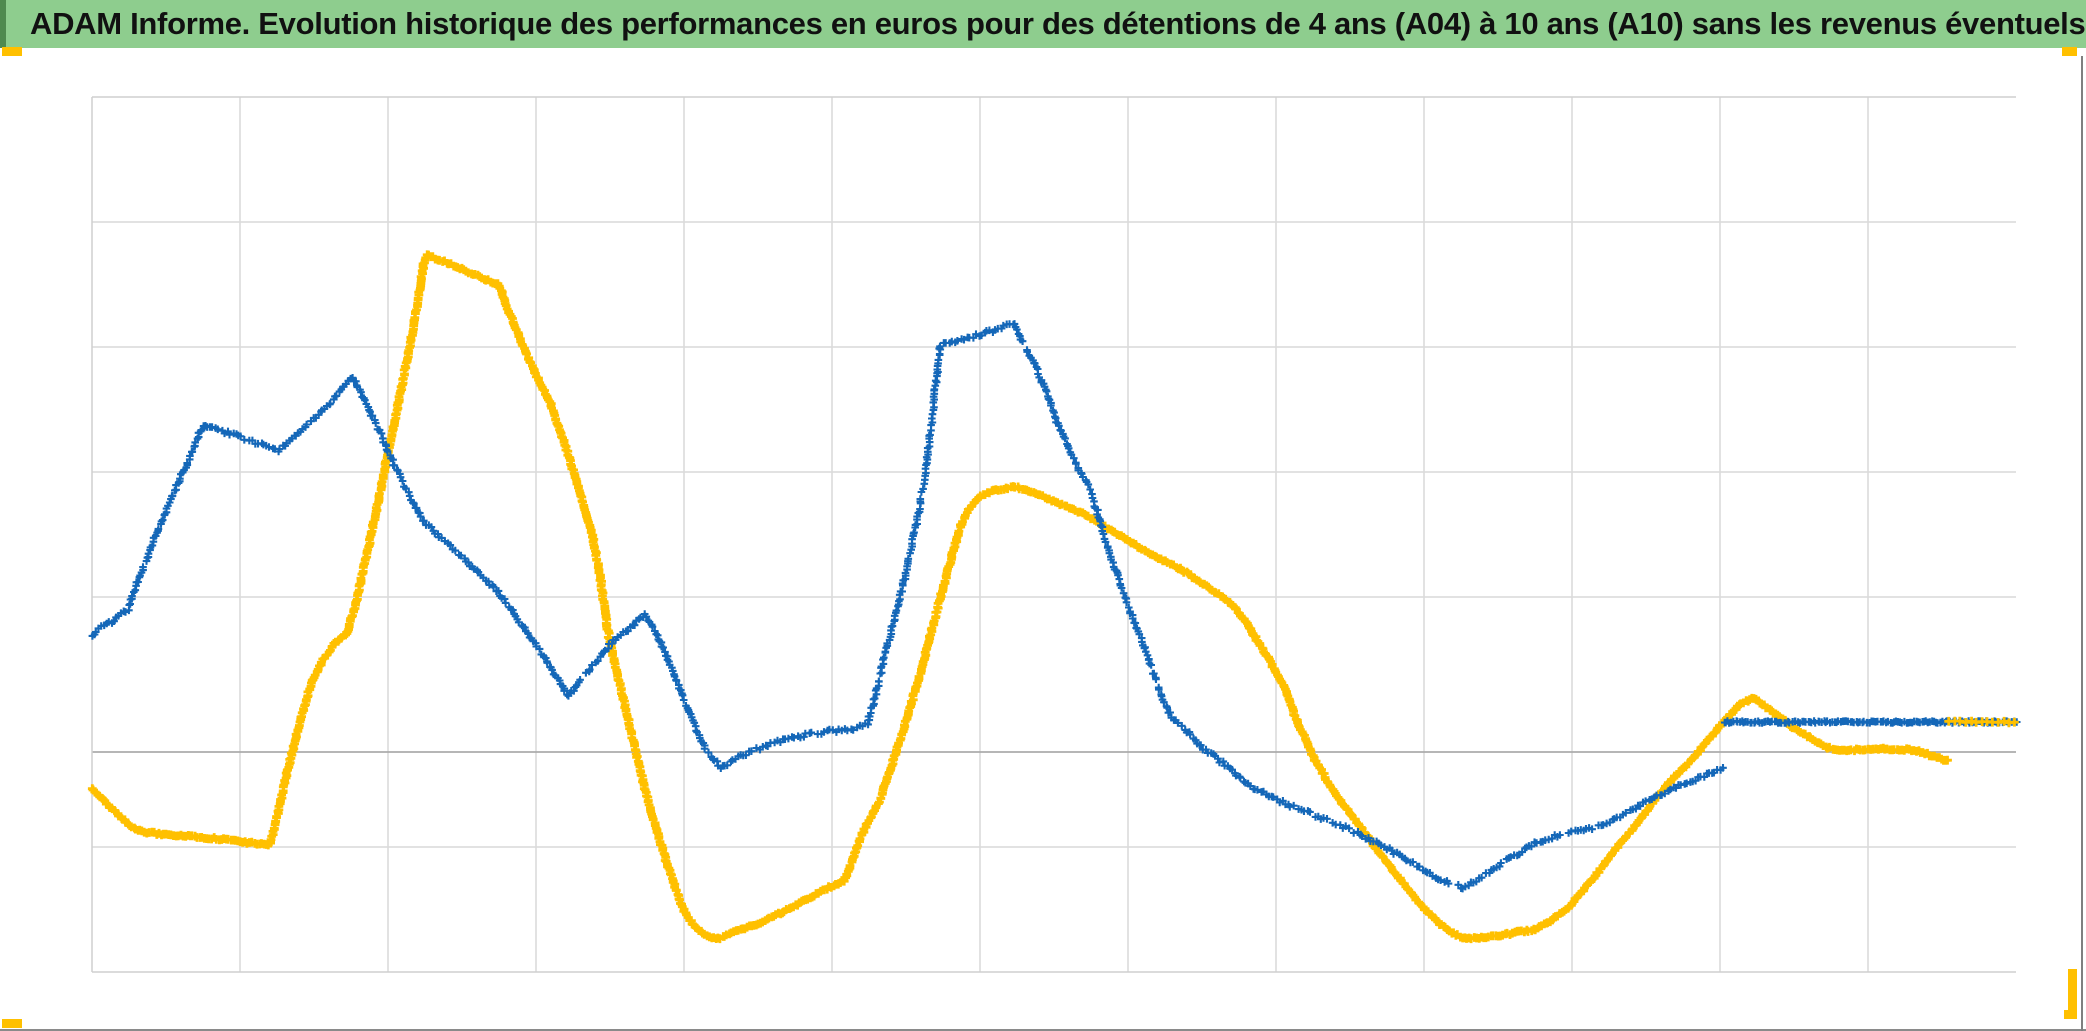  I want to click on selection-corner-top-right, so click(2069, 51).